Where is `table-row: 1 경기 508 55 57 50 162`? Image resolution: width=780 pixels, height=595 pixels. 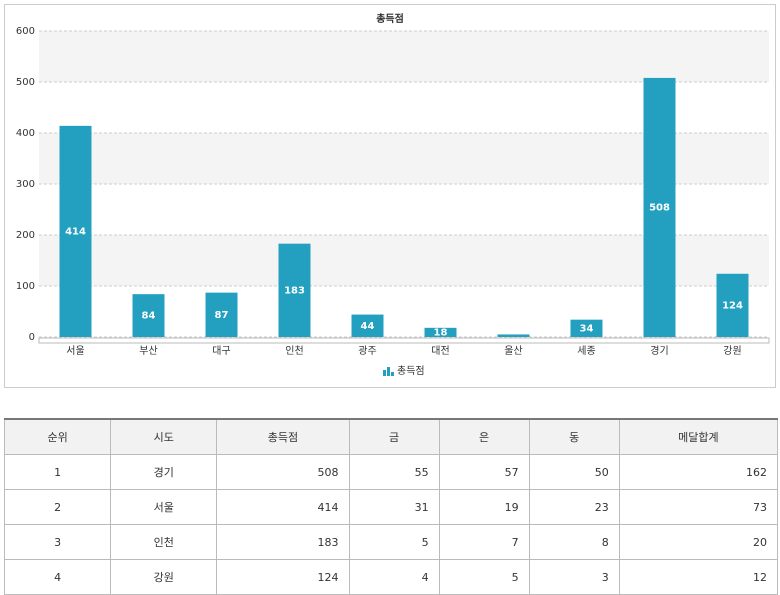
table-row: 1 경기 508 55 57 50 162 is located at coordinates (391, 472).